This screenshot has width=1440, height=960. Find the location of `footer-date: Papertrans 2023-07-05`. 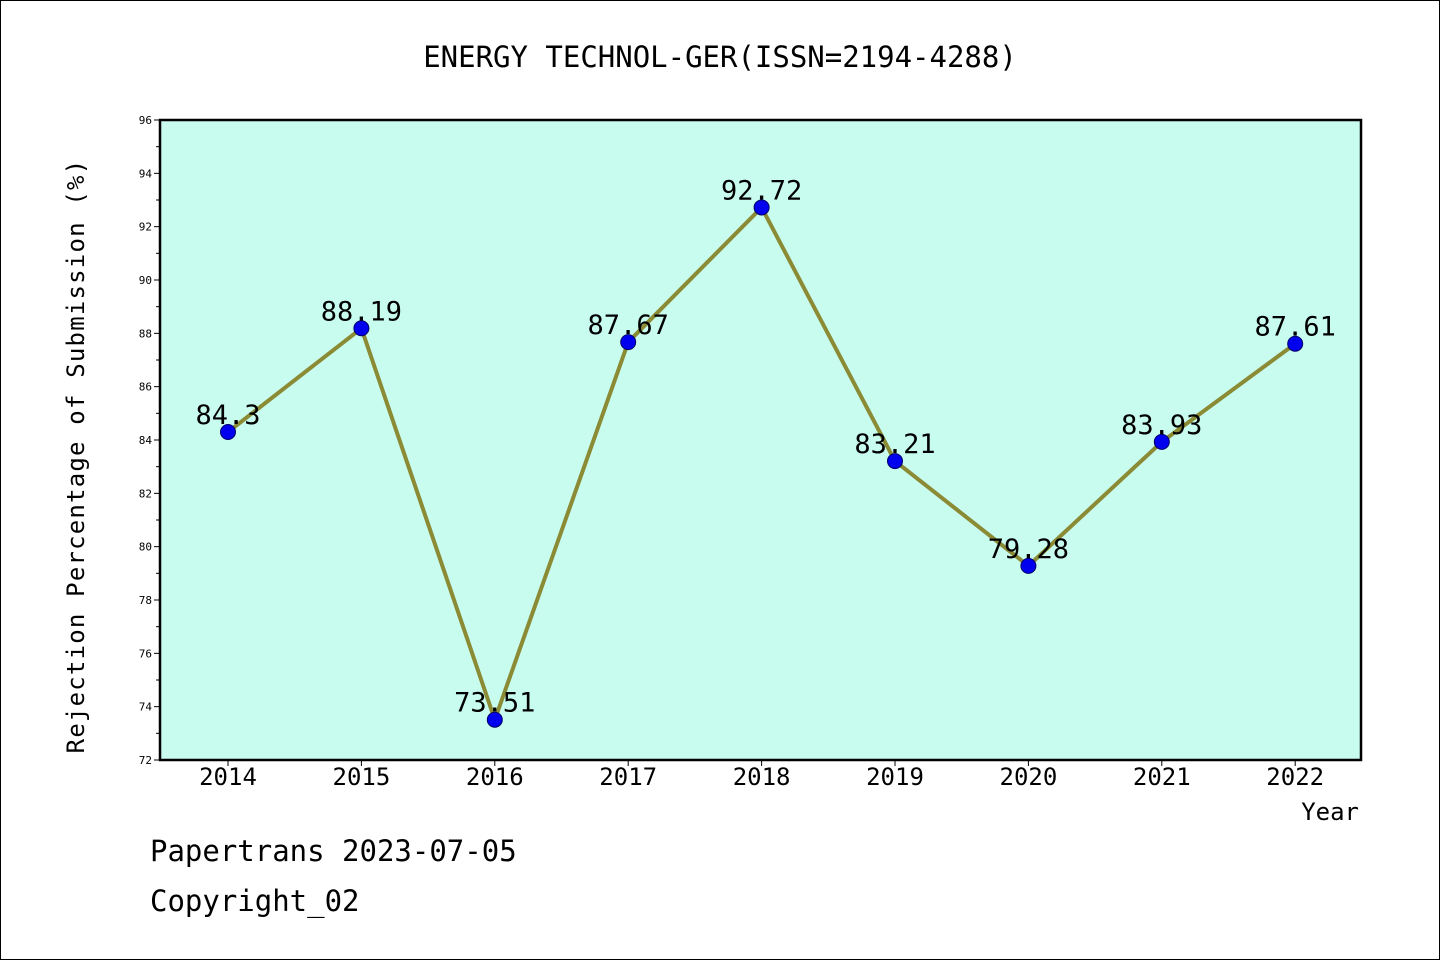

footer-date: Papertrans 2023-07-05 is located at coordinates (333, 851).